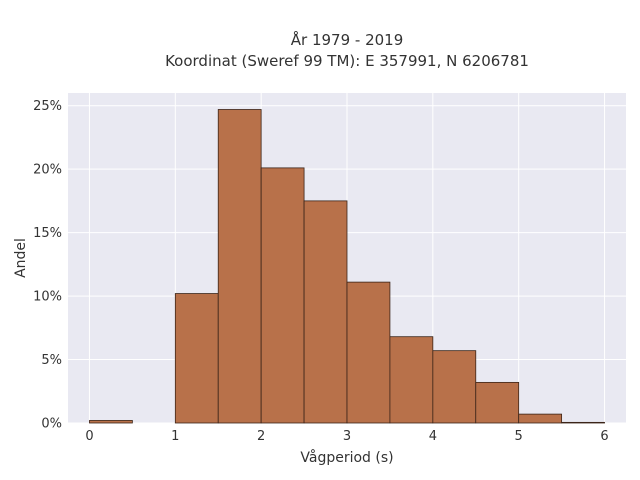 The width and height of the screenshot is (640, 480). I want to click on x-tick-label: 0, so click(89, 436).